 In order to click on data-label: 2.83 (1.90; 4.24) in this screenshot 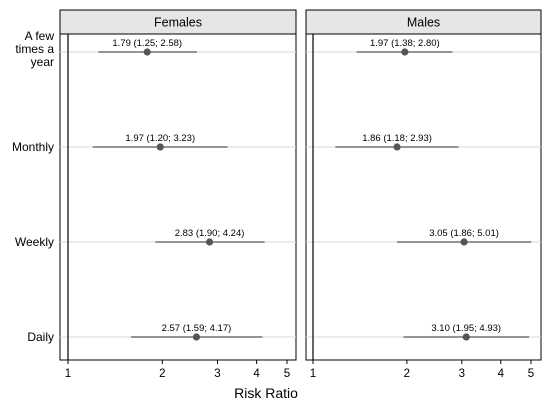, I will do `click(210, 233)`.